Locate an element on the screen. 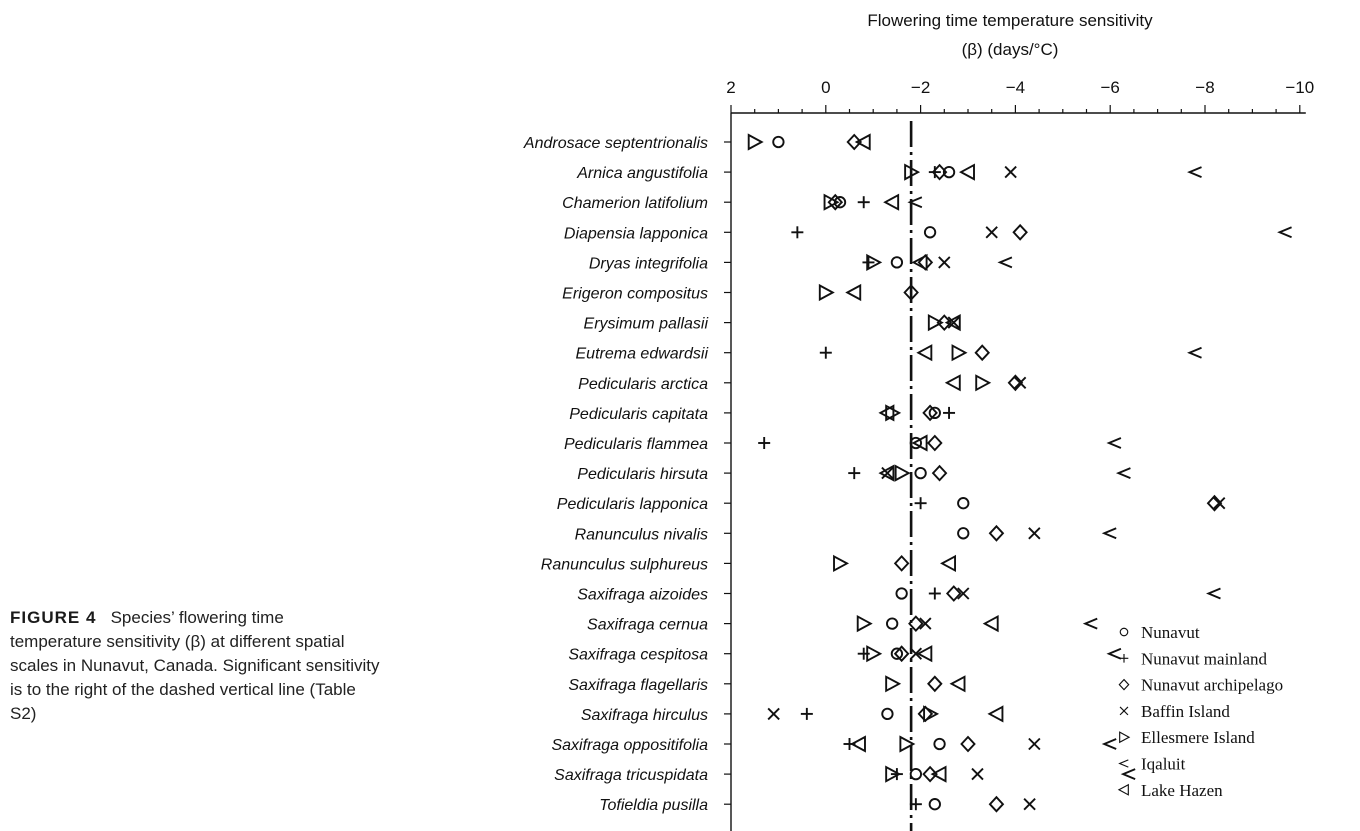  species-label: Ranunculus sulphureus is located at coordinates (624, 564).